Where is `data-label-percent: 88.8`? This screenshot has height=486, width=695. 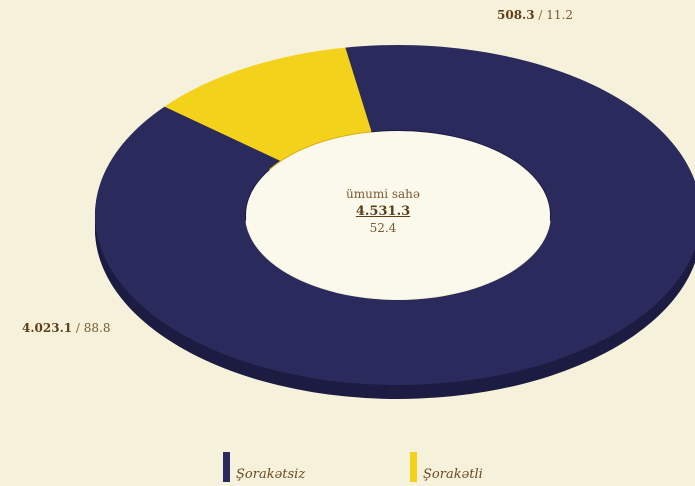 data-label-percent: 88.8 is located at coordinates (97, 328).